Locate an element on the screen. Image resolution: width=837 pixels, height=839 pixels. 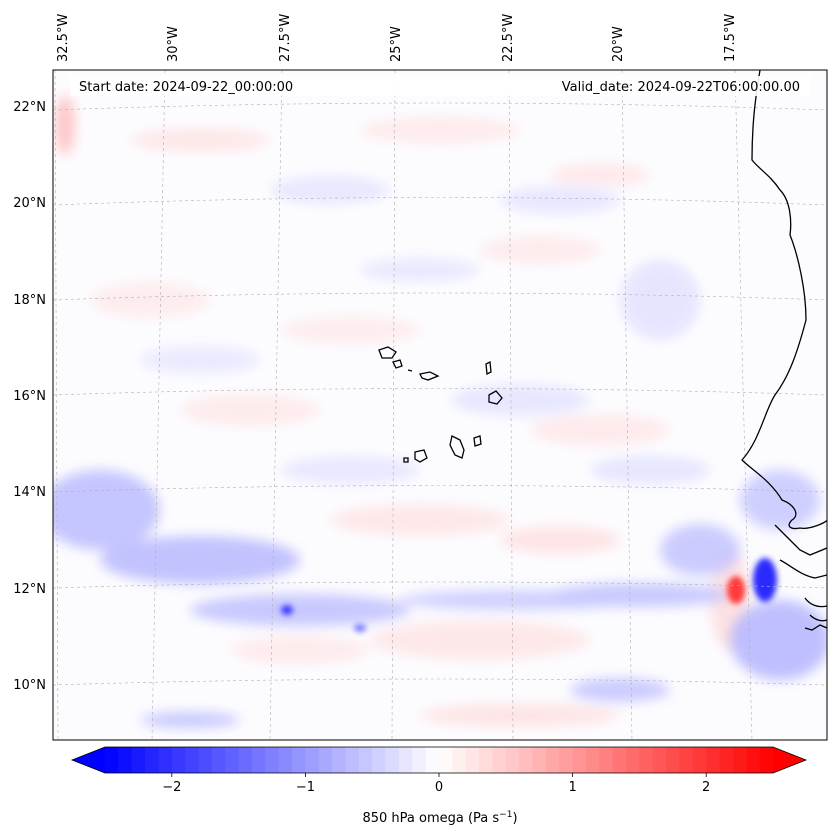
lat-label: 12°N is located at coordinates (29, 589).